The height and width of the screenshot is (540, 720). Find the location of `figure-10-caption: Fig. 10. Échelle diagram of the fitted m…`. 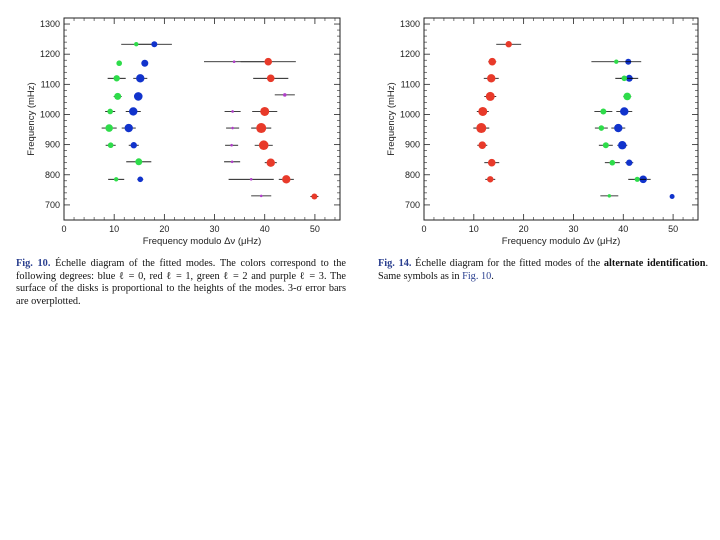

figure-10-caption: Fig. 10. Échelle diagram of the fitted m… is located at coordinates (181, 283).